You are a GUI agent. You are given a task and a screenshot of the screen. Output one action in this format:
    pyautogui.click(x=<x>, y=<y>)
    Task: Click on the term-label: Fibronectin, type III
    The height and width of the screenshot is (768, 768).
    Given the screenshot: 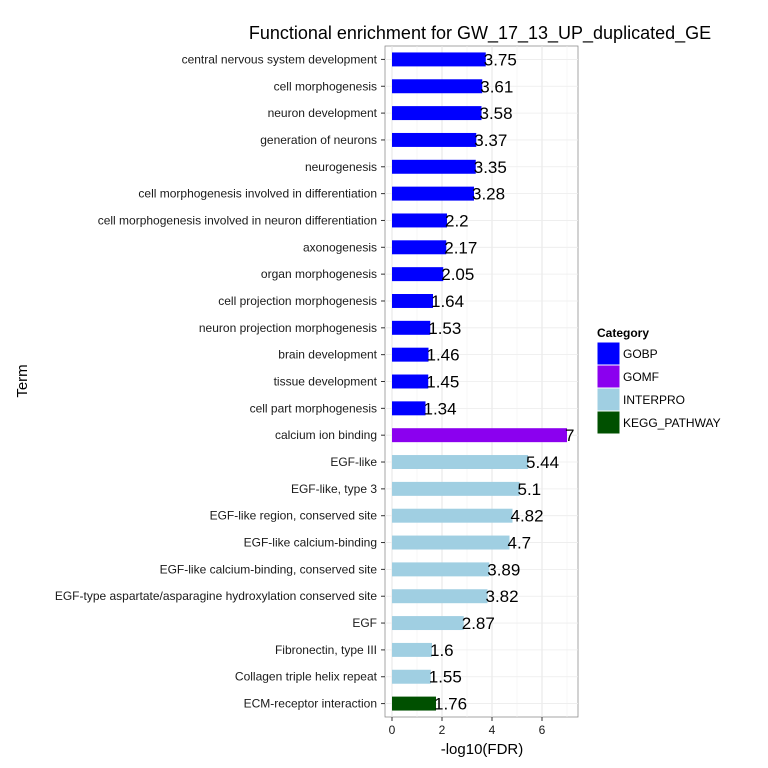 What is the action you would take?
    pyautogui.click(x=326, y=650)
    